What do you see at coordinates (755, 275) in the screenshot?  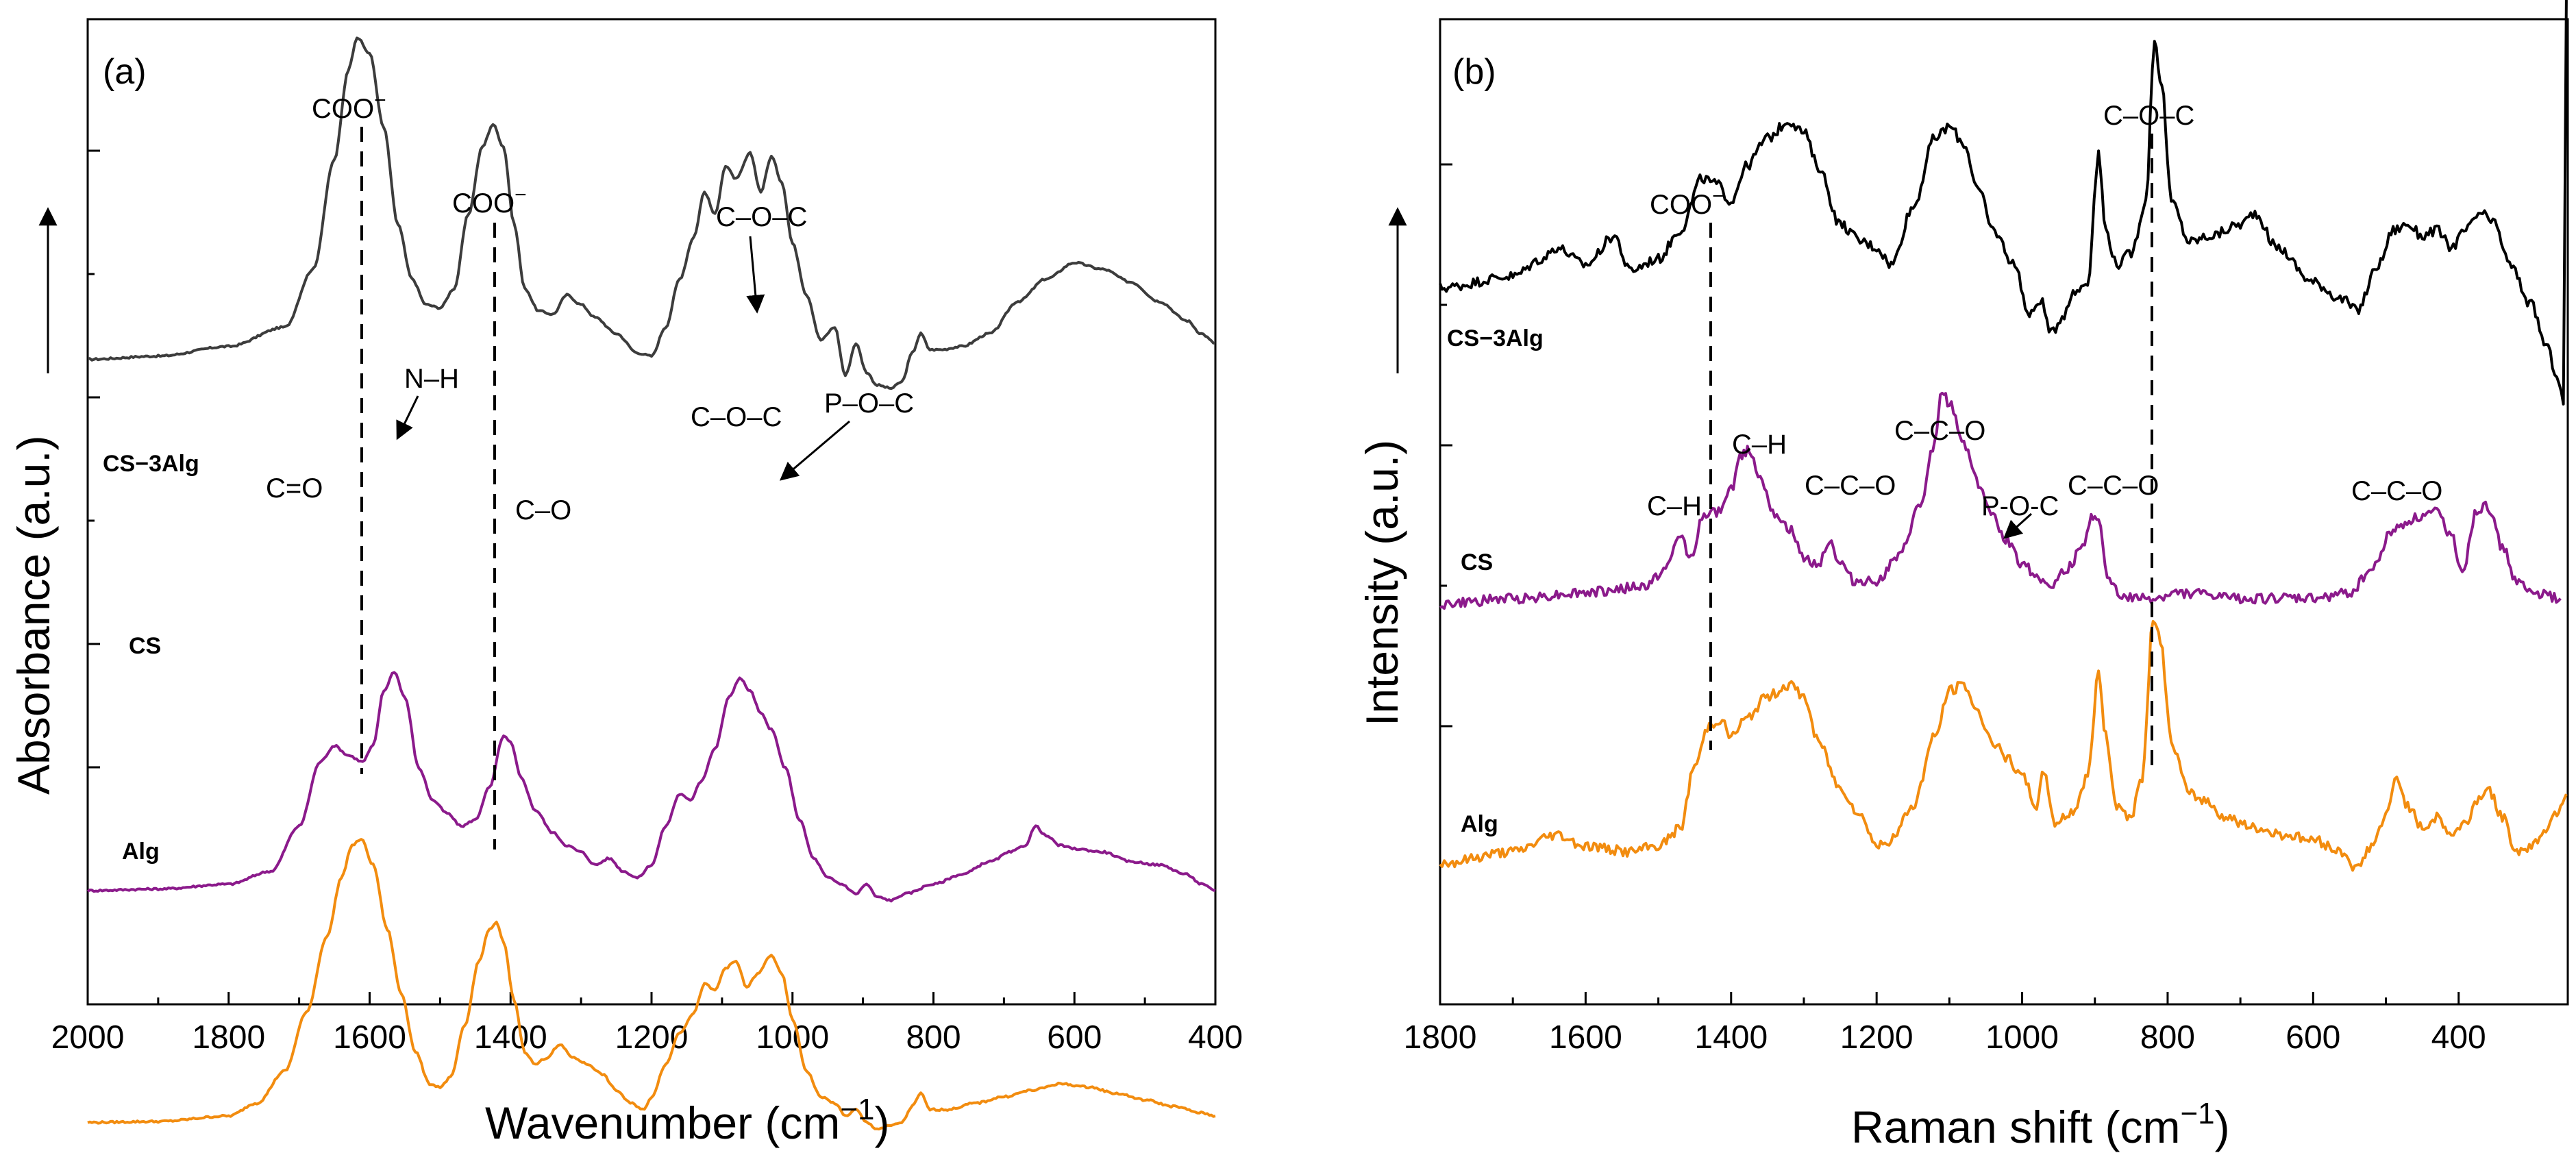 I see `arrow-coc-top` at bounding box center [755, 275].